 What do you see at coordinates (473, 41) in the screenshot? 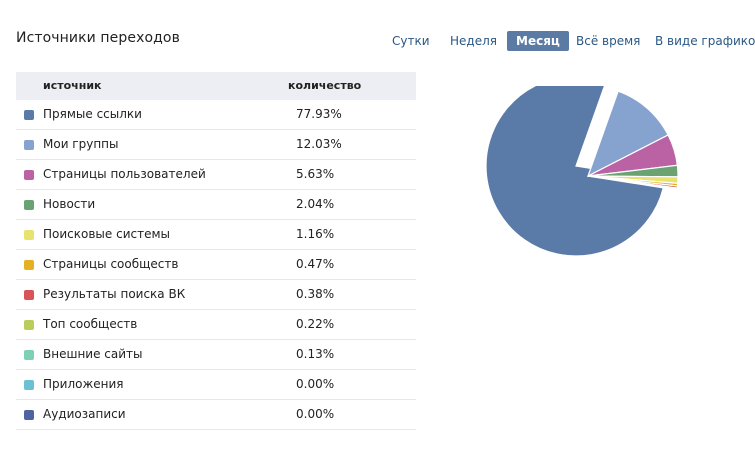
I see `tab-week: Неделя` at bounding box center [473, 41].